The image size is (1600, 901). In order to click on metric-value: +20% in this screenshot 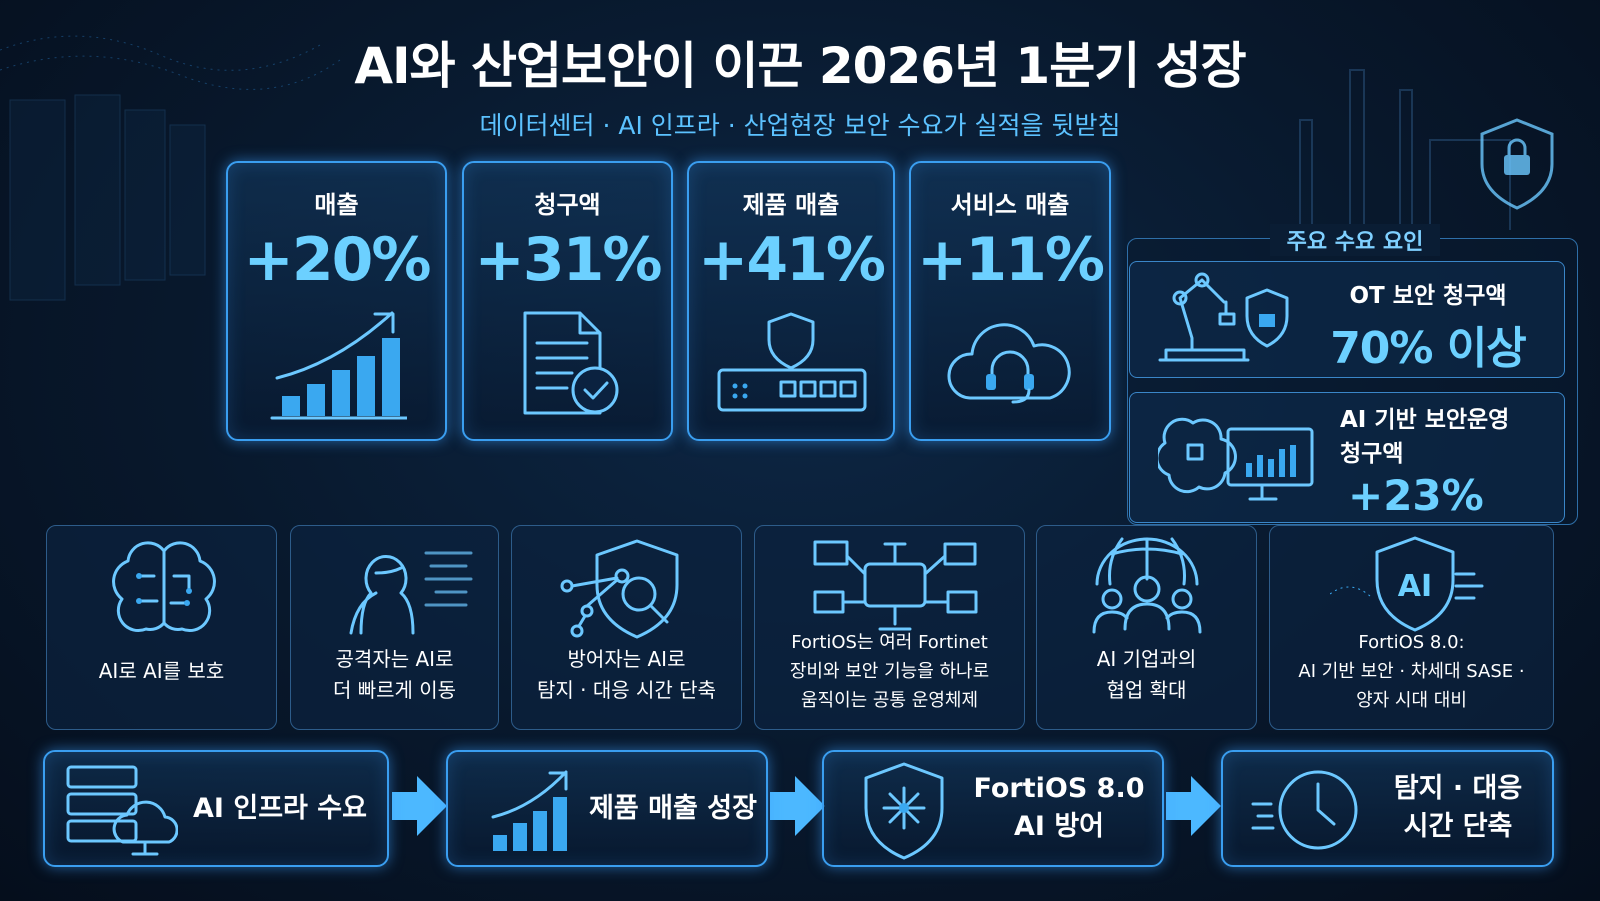, I will do `click(337, 260)`.